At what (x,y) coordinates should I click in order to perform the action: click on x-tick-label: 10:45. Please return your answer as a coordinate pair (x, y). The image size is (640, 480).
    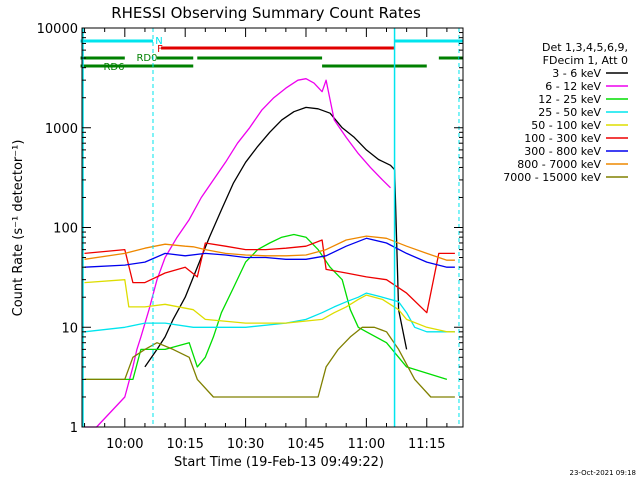
    Looking at the image, I should click on (305, 444).